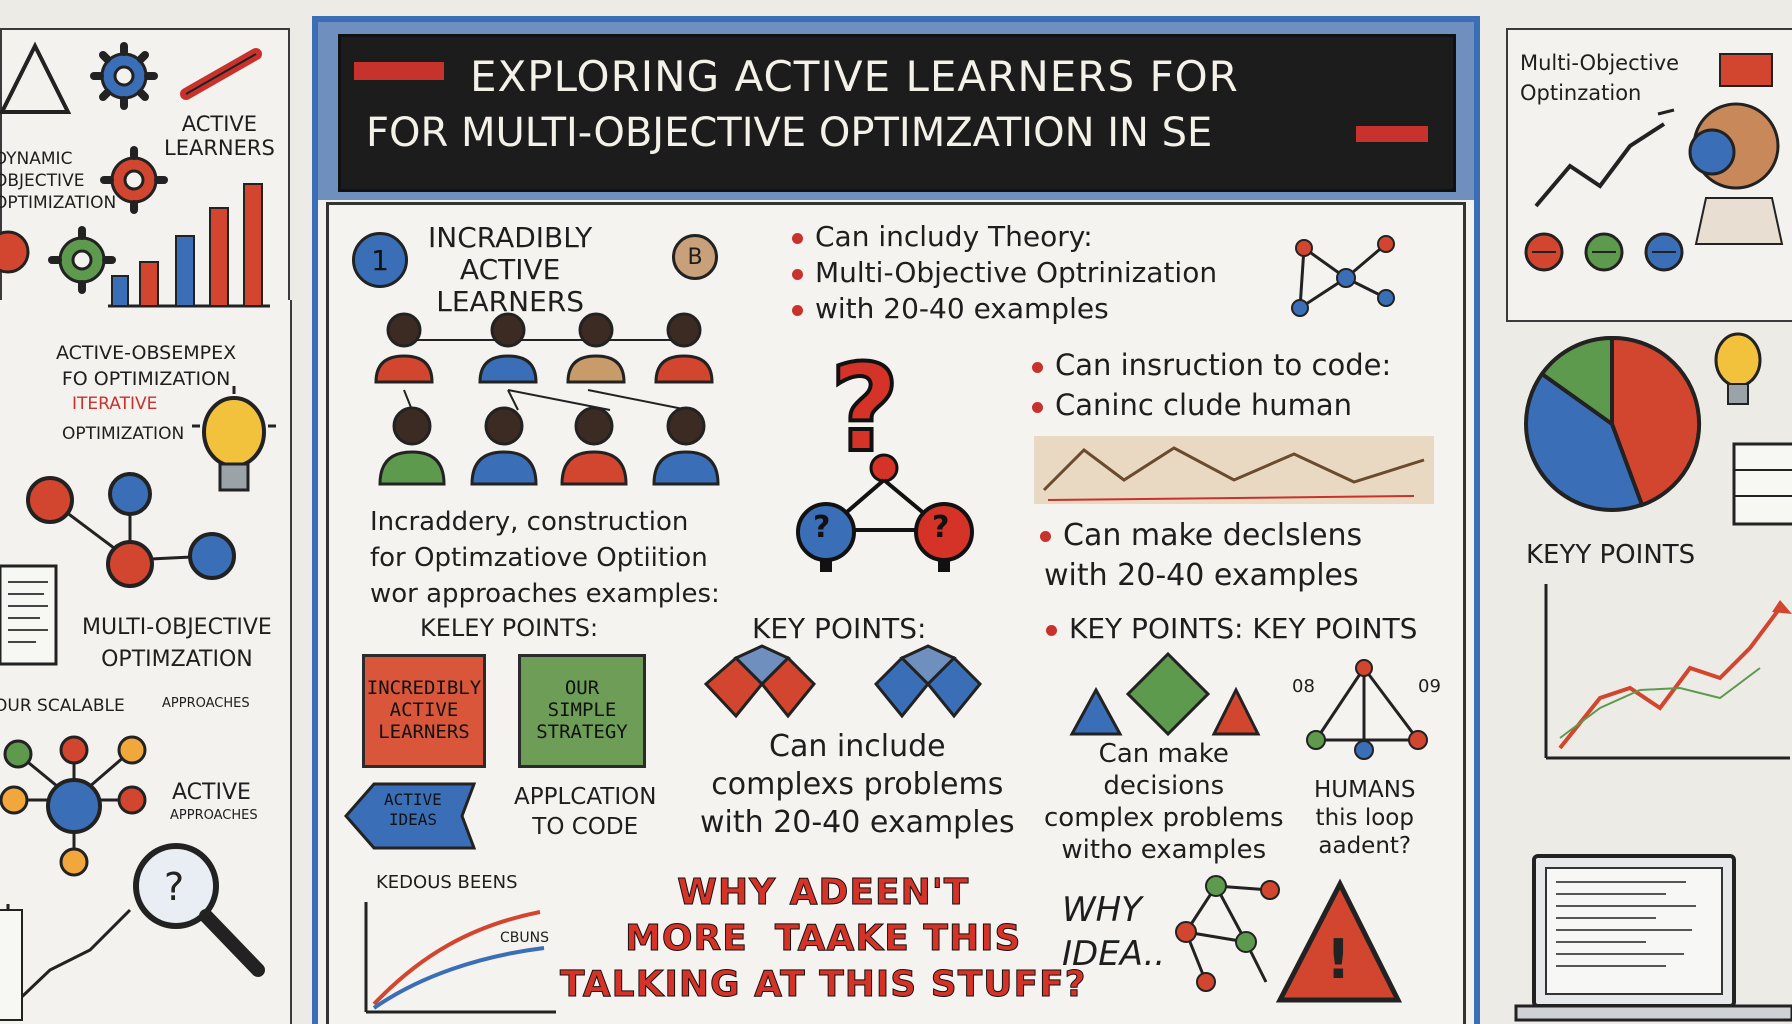 The width and height of the screenshot is (1792, 1024). I want to click on bullet-item: Can make declslens, so click(1201, 535).